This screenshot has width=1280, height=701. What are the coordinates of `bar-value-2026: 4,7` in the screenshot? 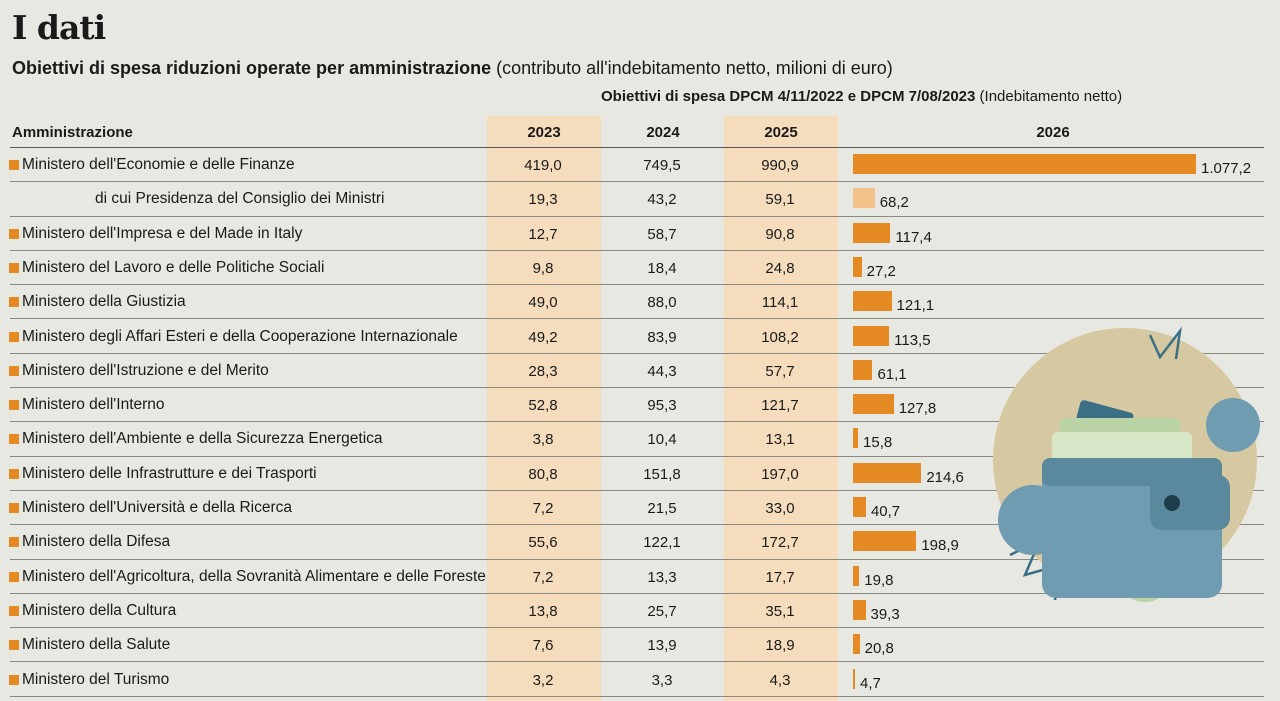 It's located at (870, 683).